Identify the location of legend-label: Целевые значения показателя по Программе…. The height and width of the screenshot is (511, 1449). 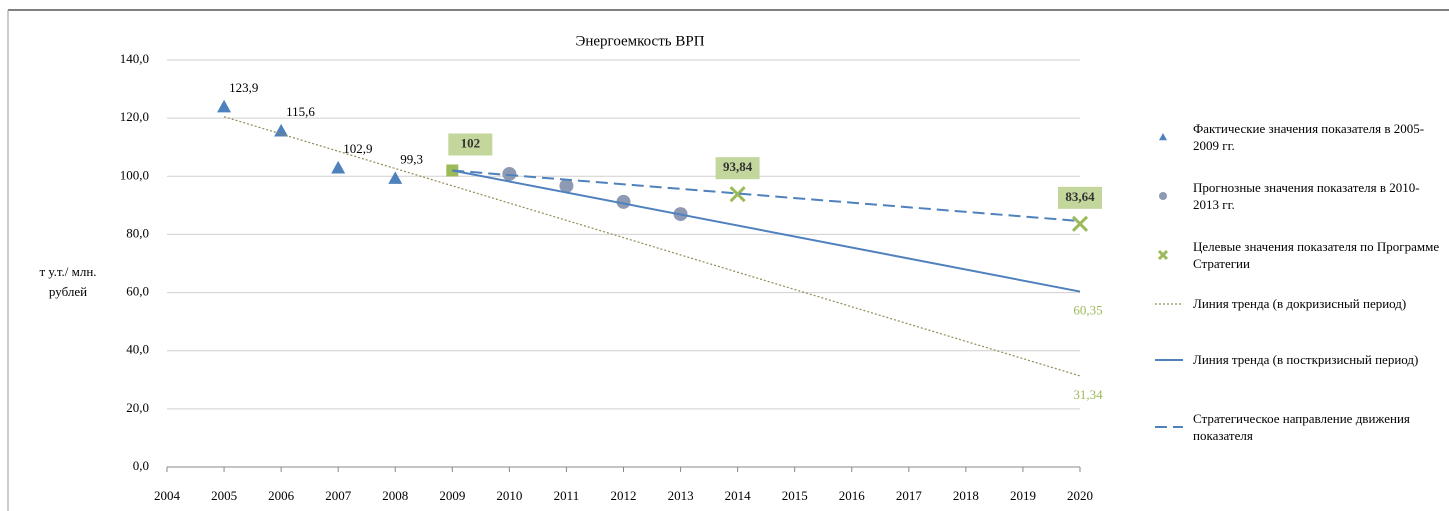
(1316, 255).